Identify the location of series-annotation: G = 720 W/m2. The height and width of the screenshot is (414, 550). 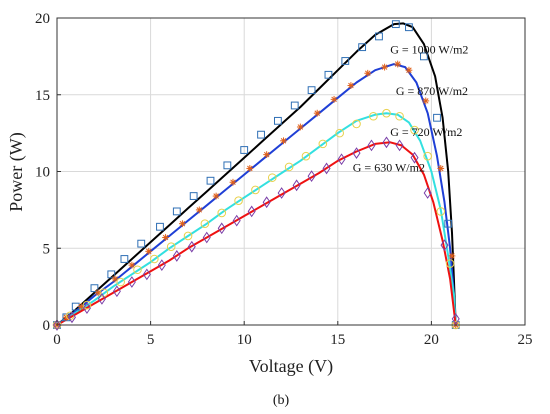
(426, 132).